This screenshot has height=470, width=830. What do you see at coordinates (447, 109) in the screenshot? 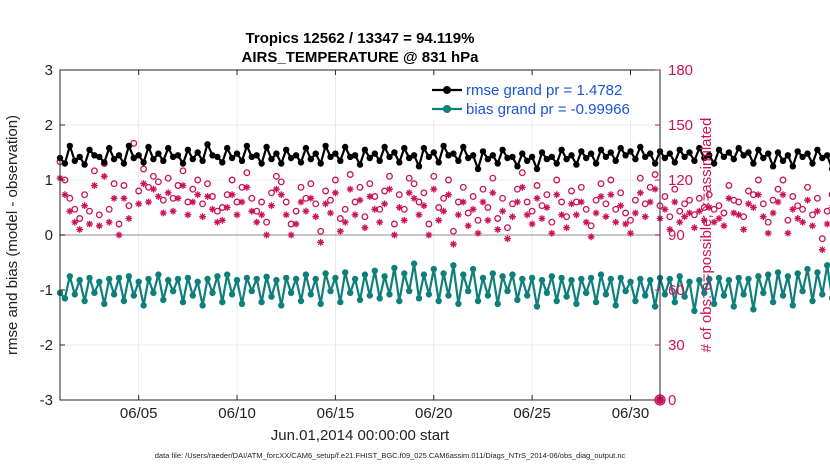
I see `legend-marker-bias` at bounding box center [447, 109].